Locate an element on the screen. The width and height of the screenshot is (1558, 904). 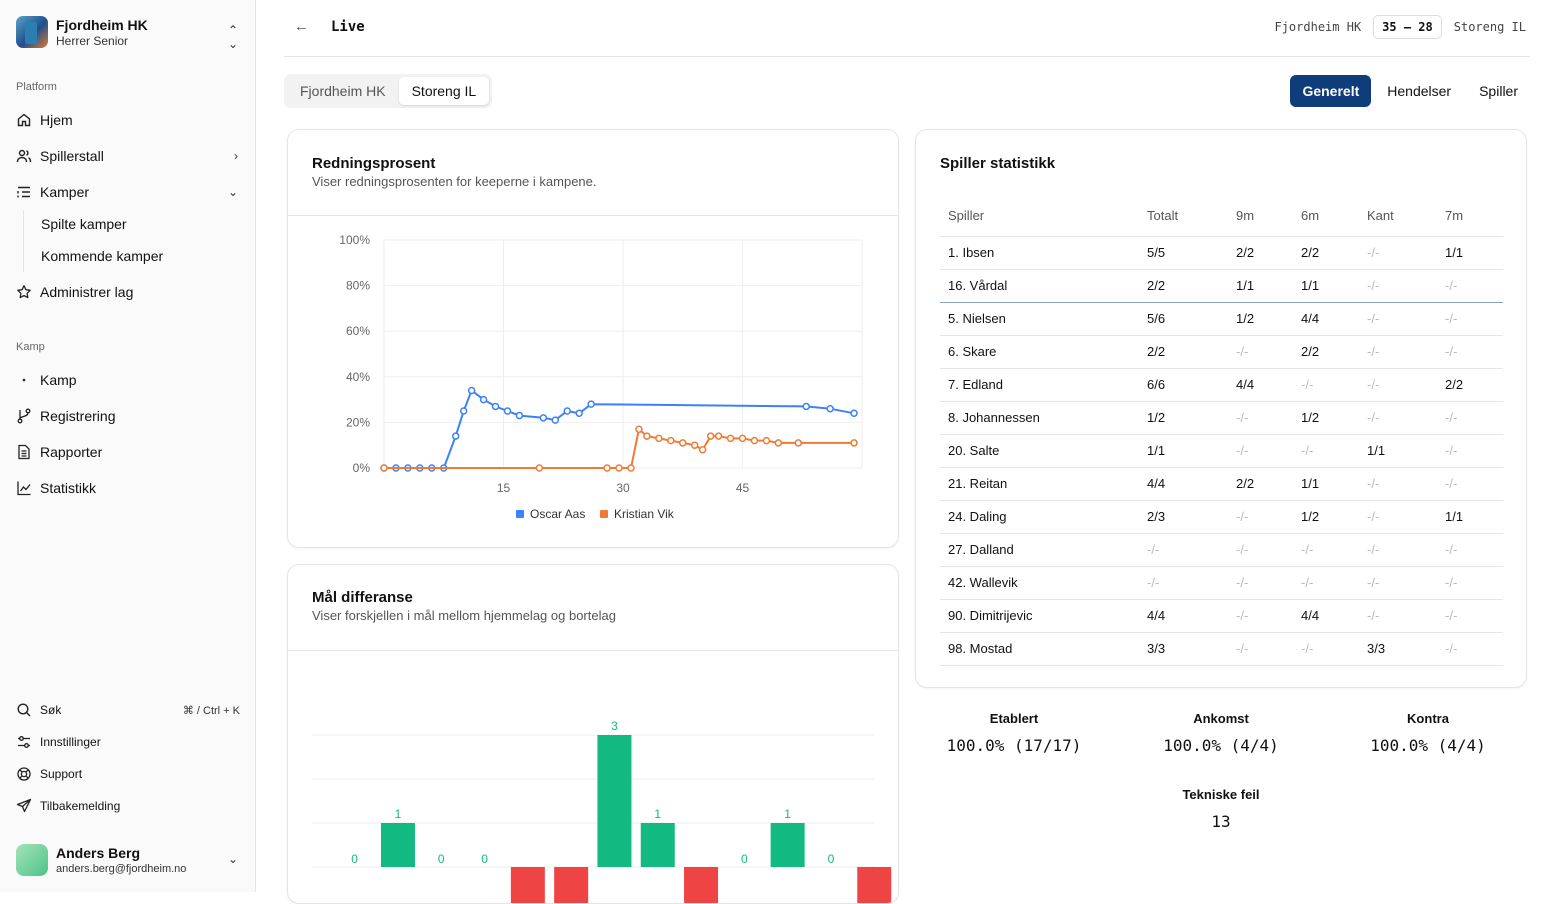
column-header: Kant is located at coordinates (1398, 216).